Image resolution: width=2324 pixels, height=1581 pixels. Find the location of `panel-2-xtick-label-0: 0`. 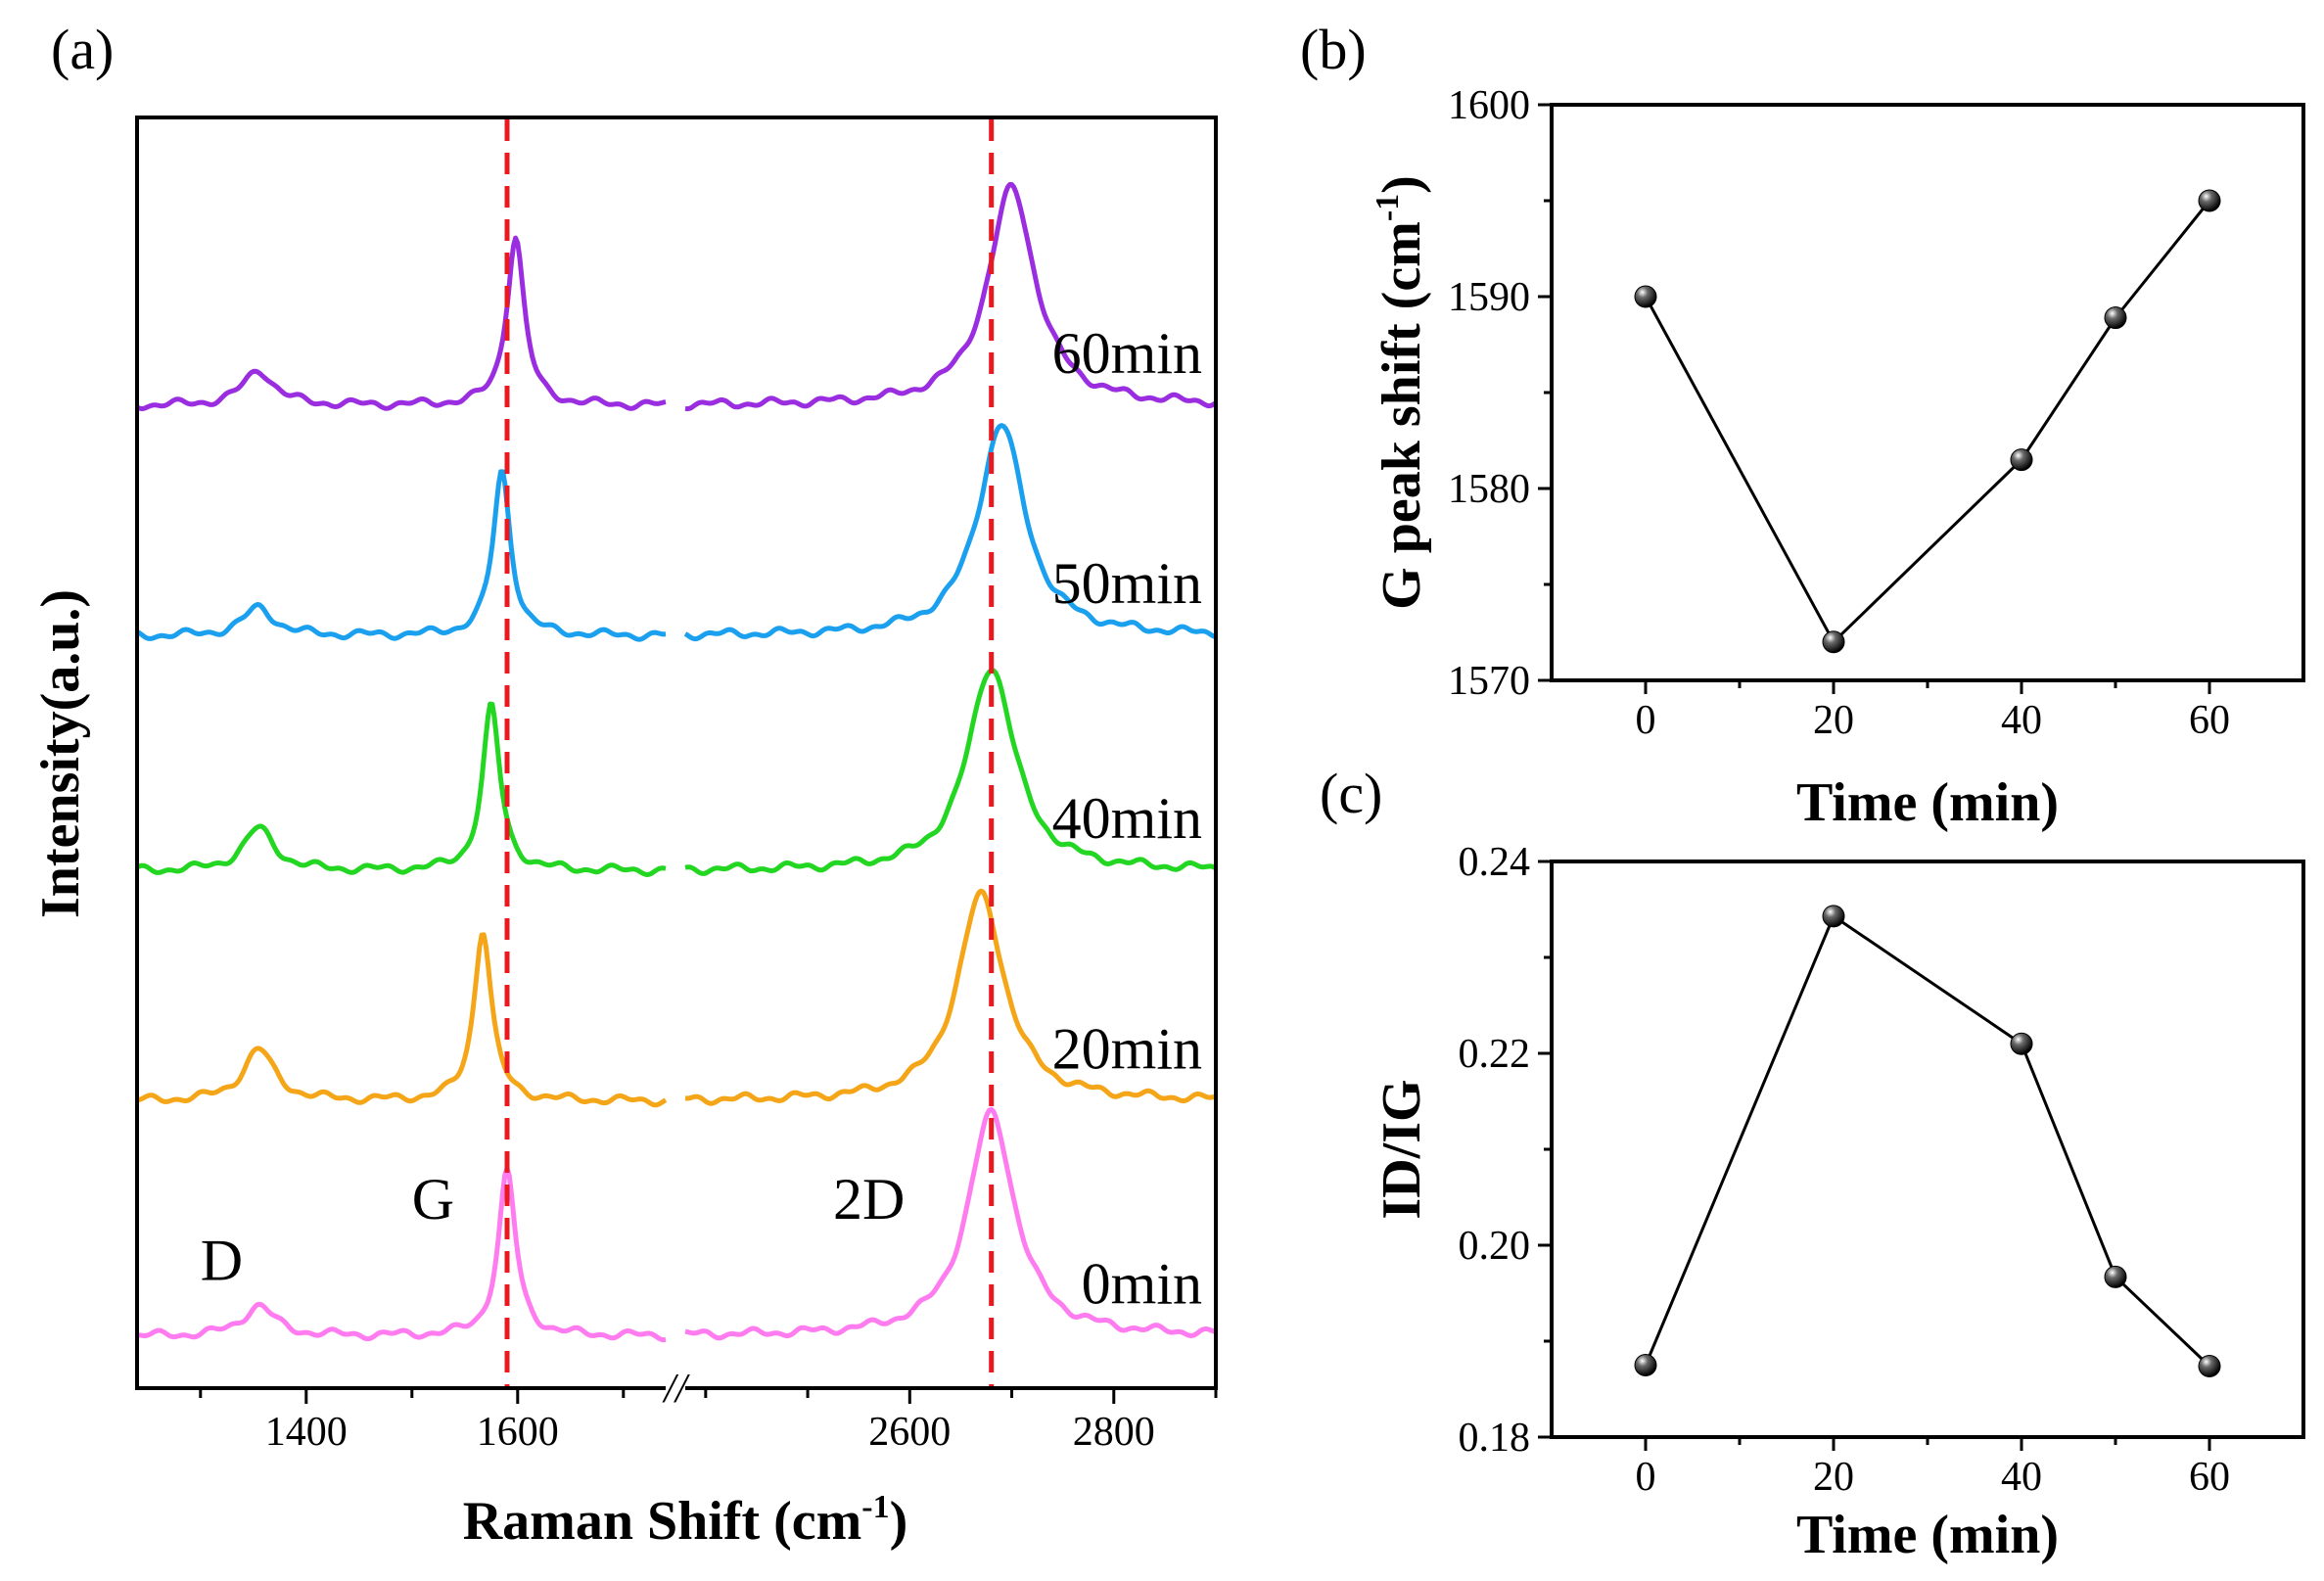

panel-2-xtick-label-0: 0 is located at coordinates (1646, 1477).